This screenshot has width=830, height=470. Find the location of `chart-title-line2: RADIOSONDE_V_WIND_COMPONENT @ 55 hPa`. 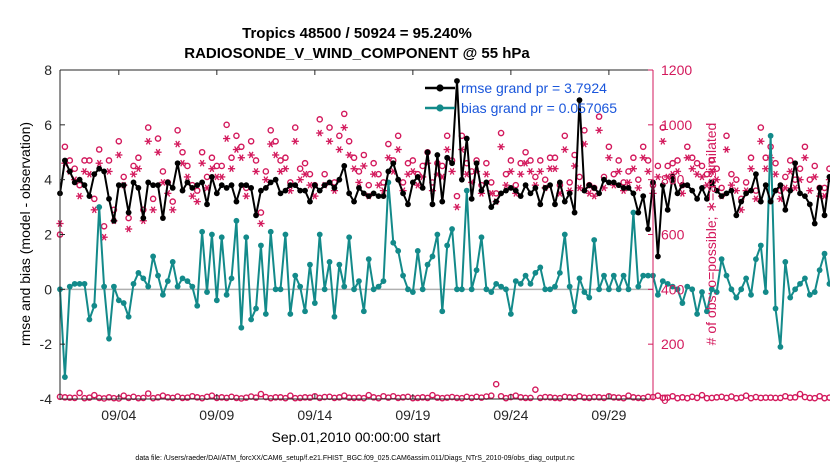

chart-title-line2: RADIOSONDE_V_WIND_COMPONENT @ 55 hPa is located at coordinates (357, 53).